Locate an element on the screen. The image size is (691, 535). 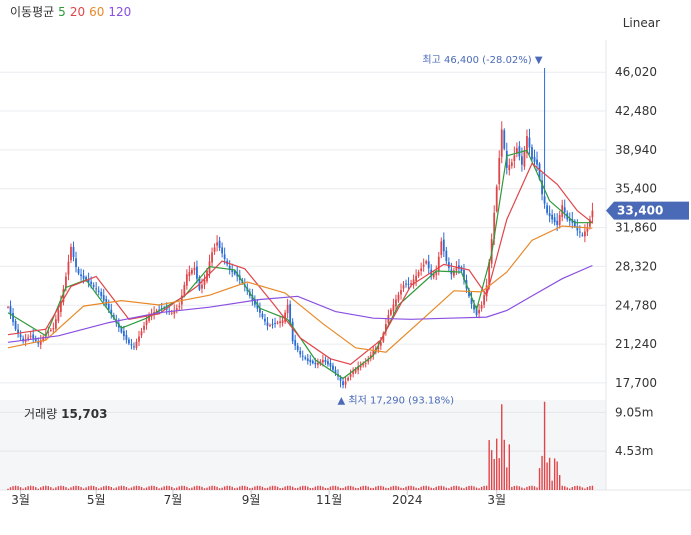
price-axis-label: 28,320 is located at coordinates (636, 266).